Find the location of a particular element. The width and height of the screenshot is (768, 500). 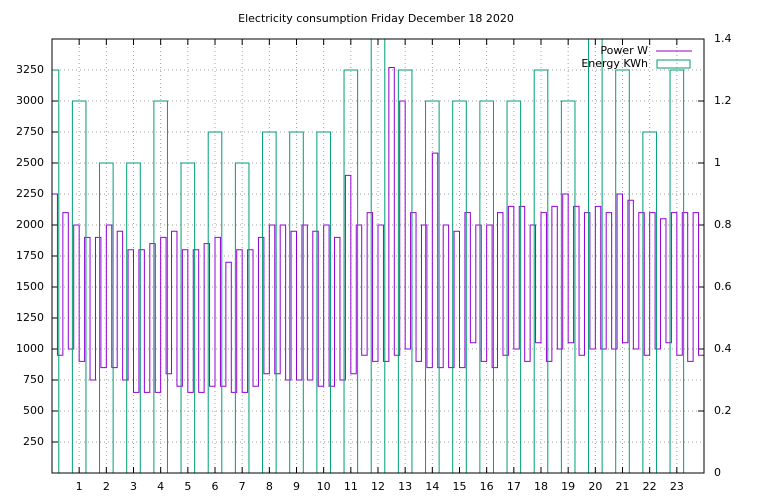

y-tick-label: 1500 is located at coordinates (30, 286).